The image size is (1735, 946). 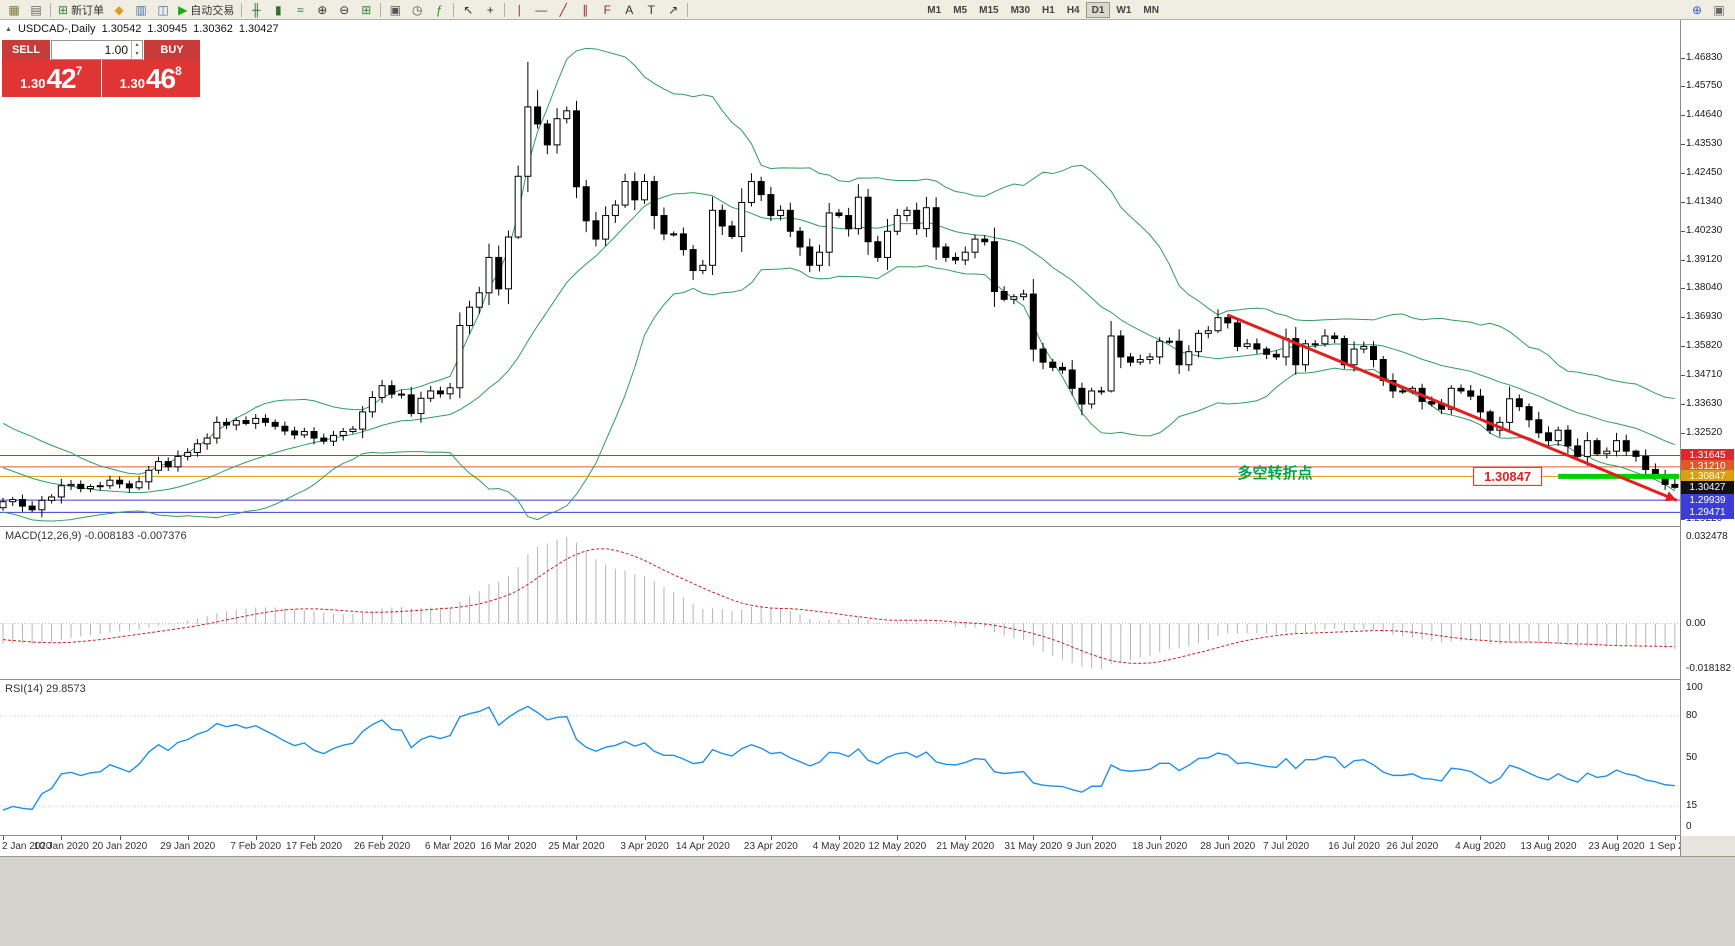 I want to click on buy-price-sup: 8, so click(x=178, y=71).